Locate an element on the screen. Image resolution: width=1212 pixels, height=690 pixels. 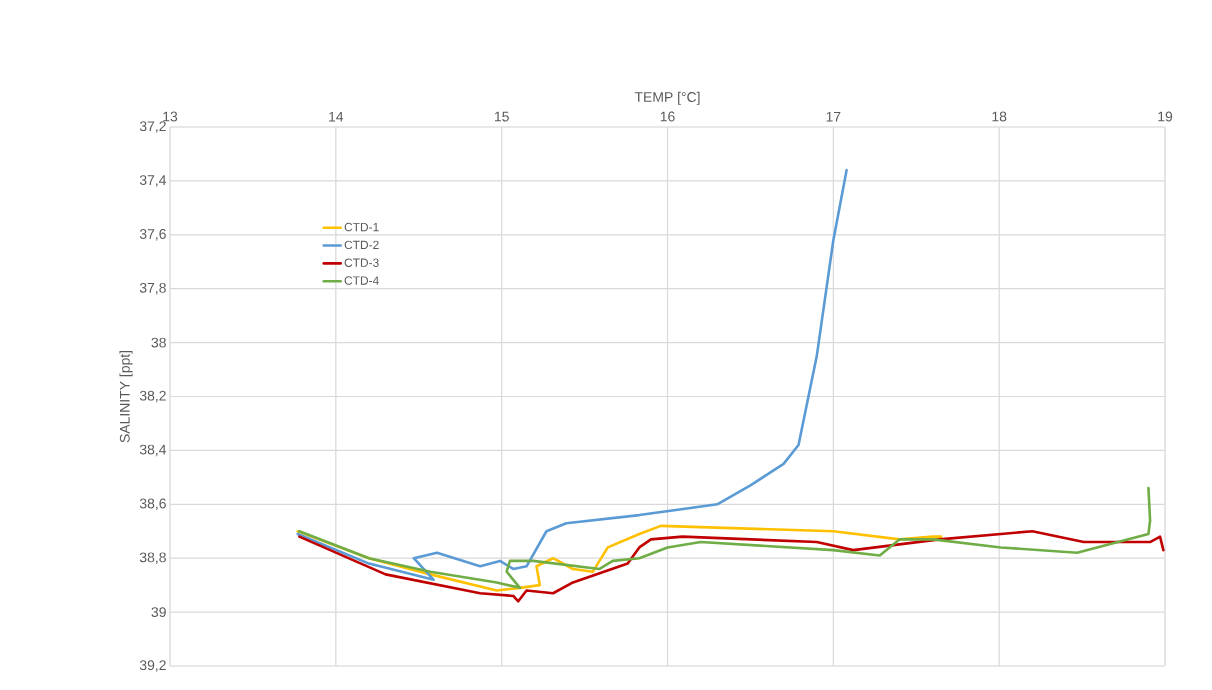
x-tick-label: 15 is located at coordinates (501, 116).